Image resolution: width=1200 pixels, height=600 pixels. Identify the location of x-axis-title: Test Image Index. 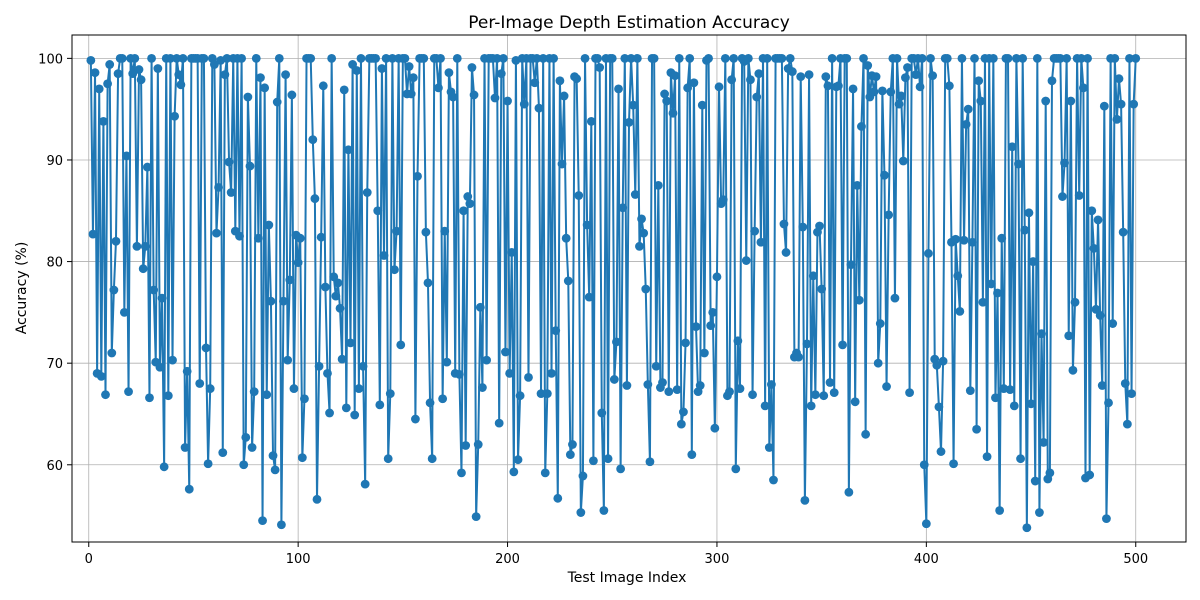
(627, 578).